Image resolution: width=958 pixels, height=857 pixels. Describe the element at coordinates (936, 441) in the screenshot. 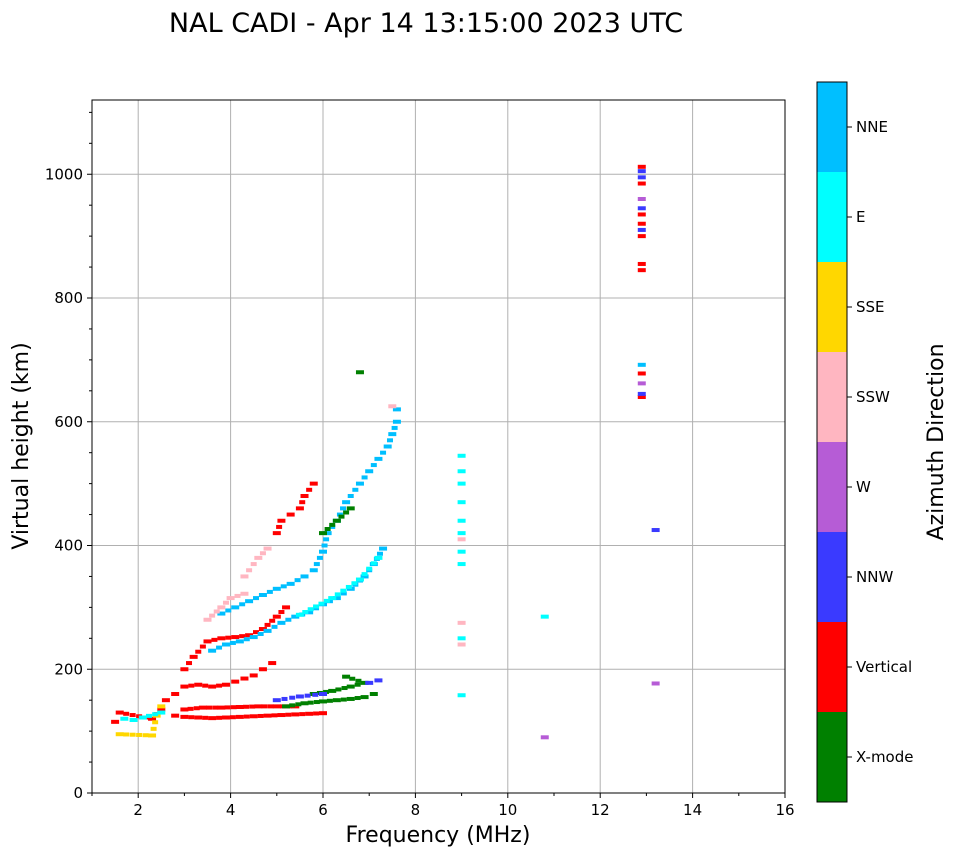

I see `colorbar-label: Azimuth Direction` at that location.